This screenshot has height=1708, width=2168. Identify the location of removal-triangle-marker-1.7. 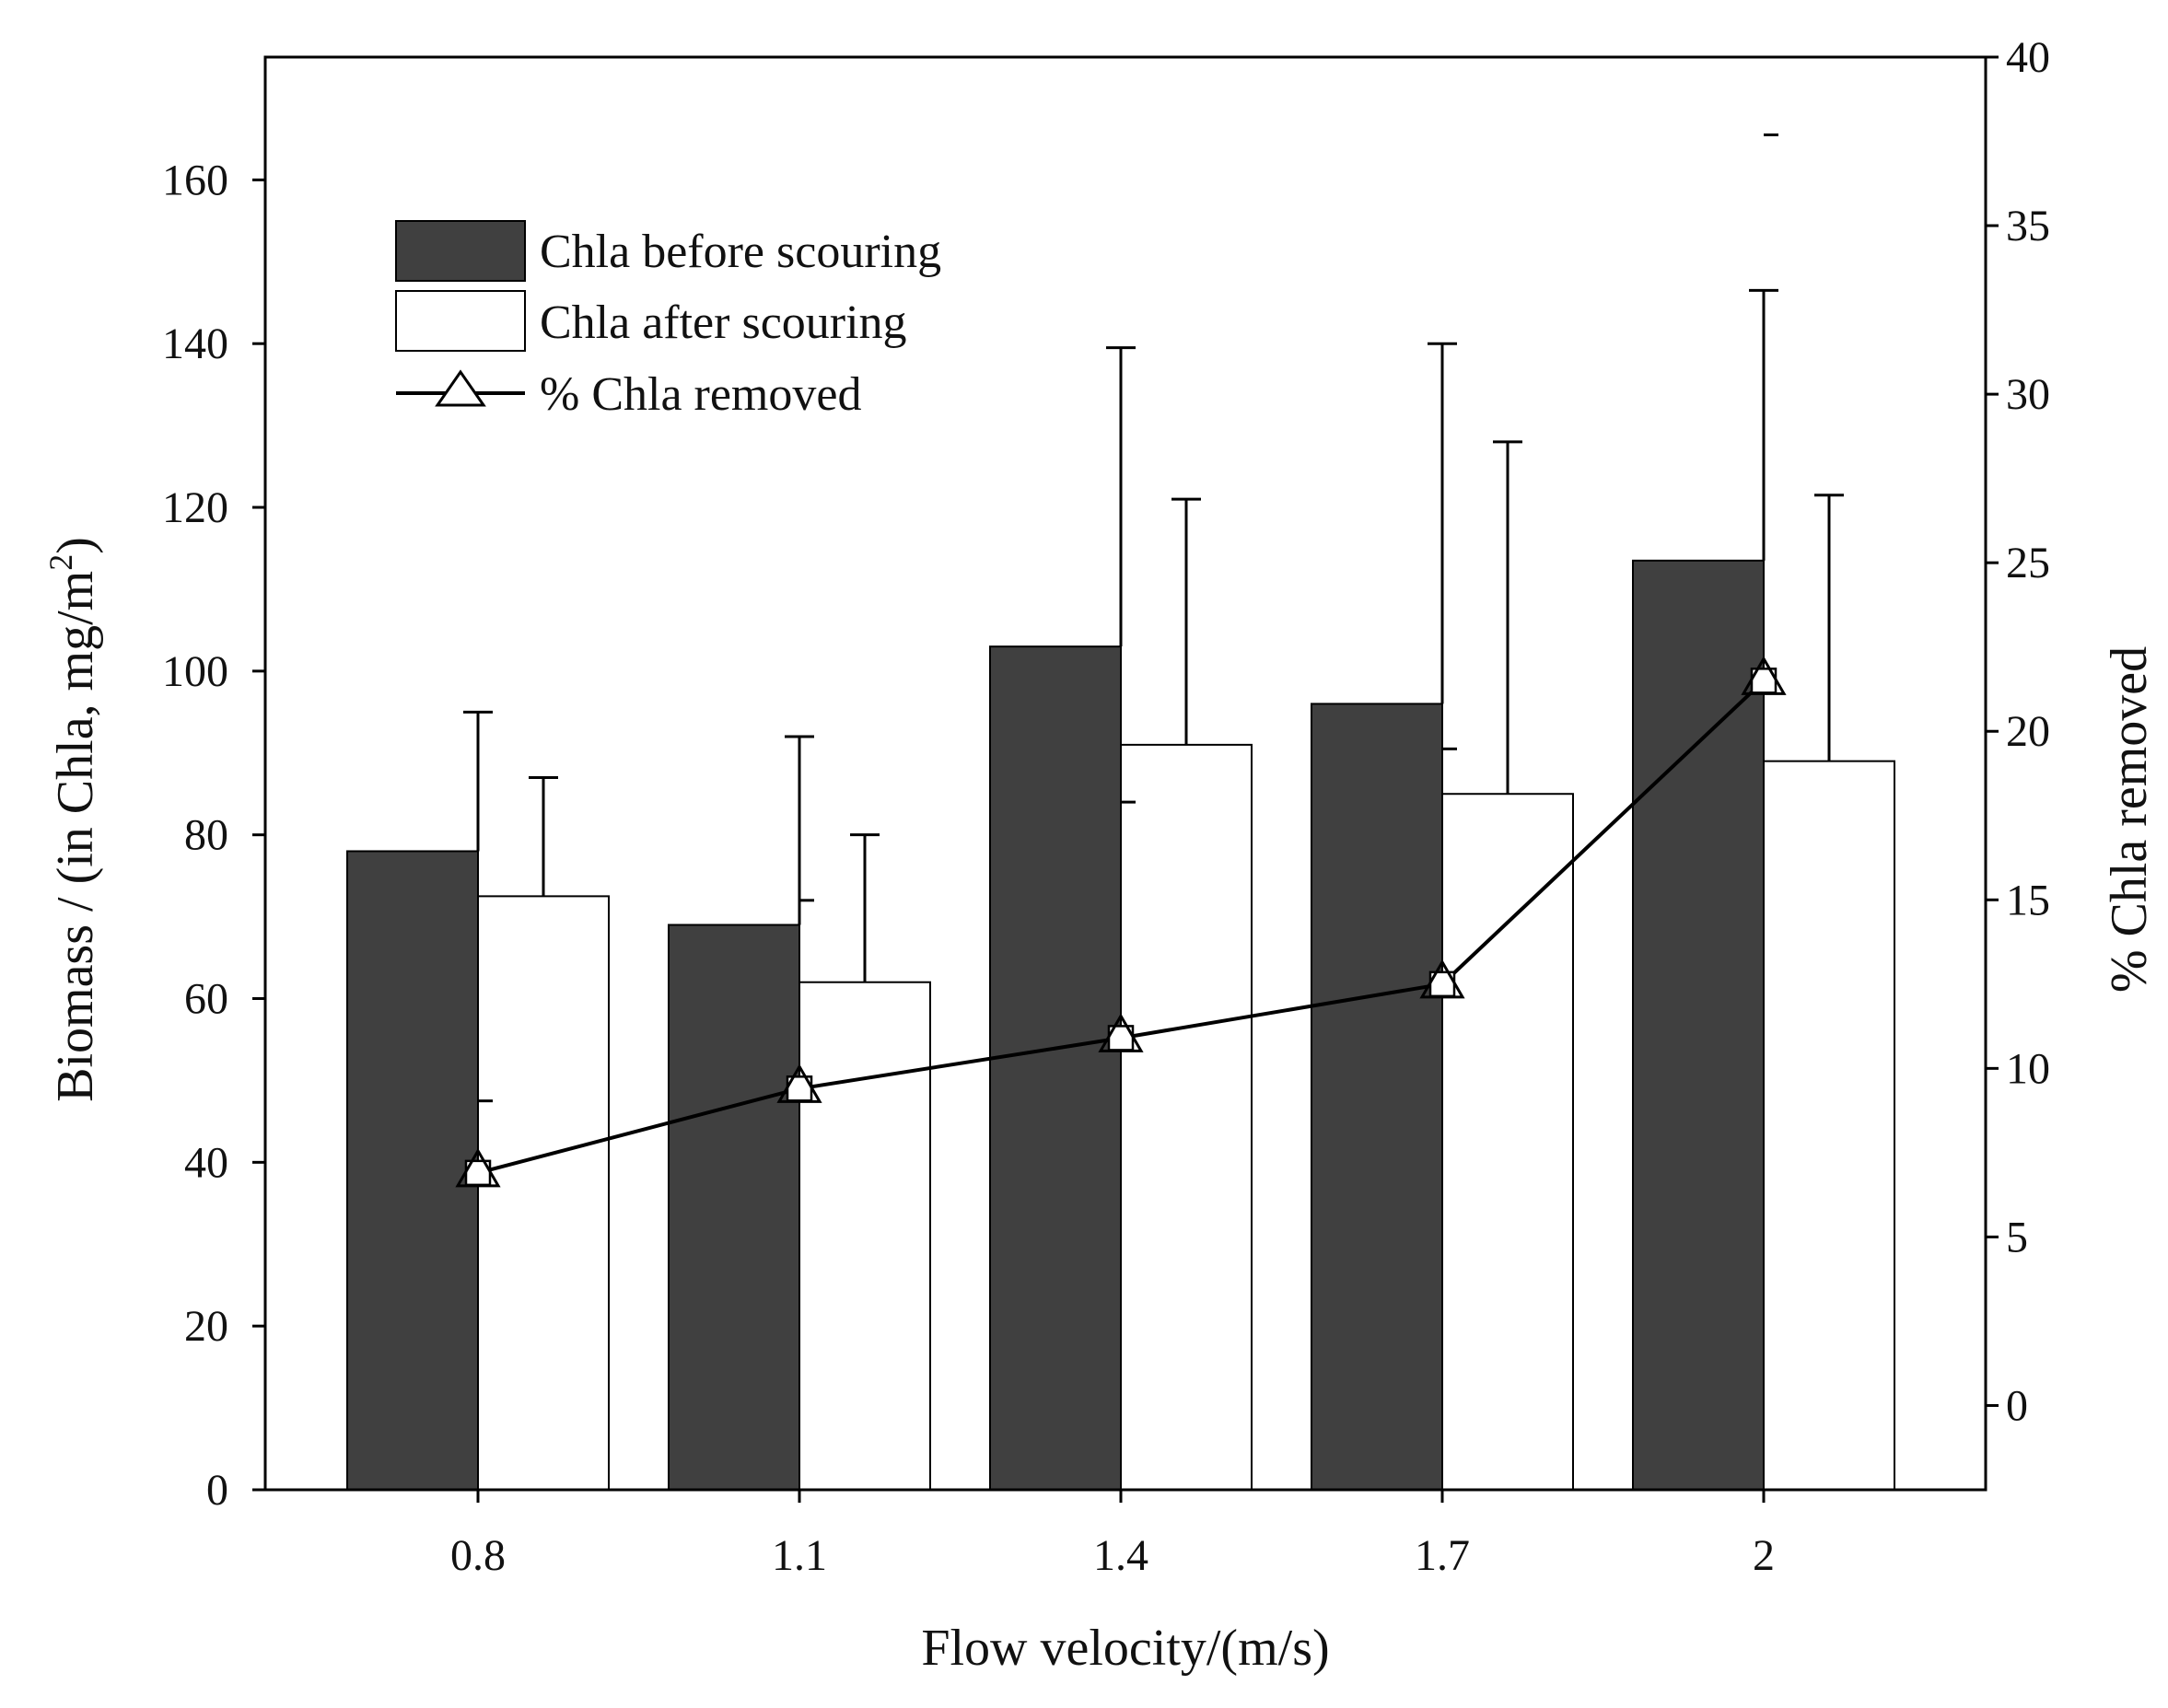
(1442, 979).